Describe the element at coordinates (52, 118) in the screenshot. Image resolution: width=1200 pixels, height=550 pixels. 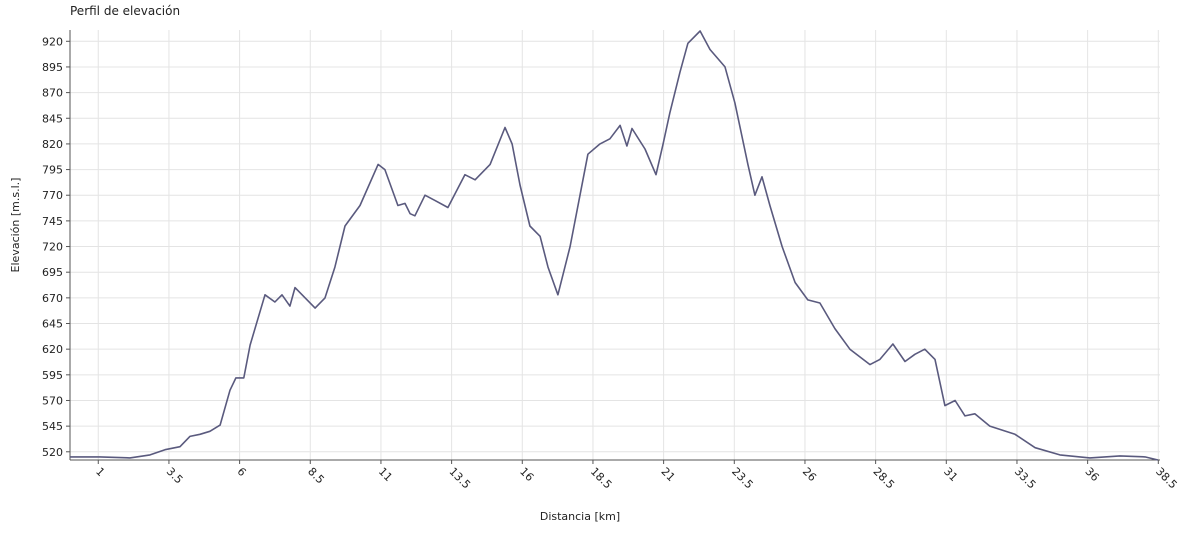
I see `y-tick-label: 845` at that location.